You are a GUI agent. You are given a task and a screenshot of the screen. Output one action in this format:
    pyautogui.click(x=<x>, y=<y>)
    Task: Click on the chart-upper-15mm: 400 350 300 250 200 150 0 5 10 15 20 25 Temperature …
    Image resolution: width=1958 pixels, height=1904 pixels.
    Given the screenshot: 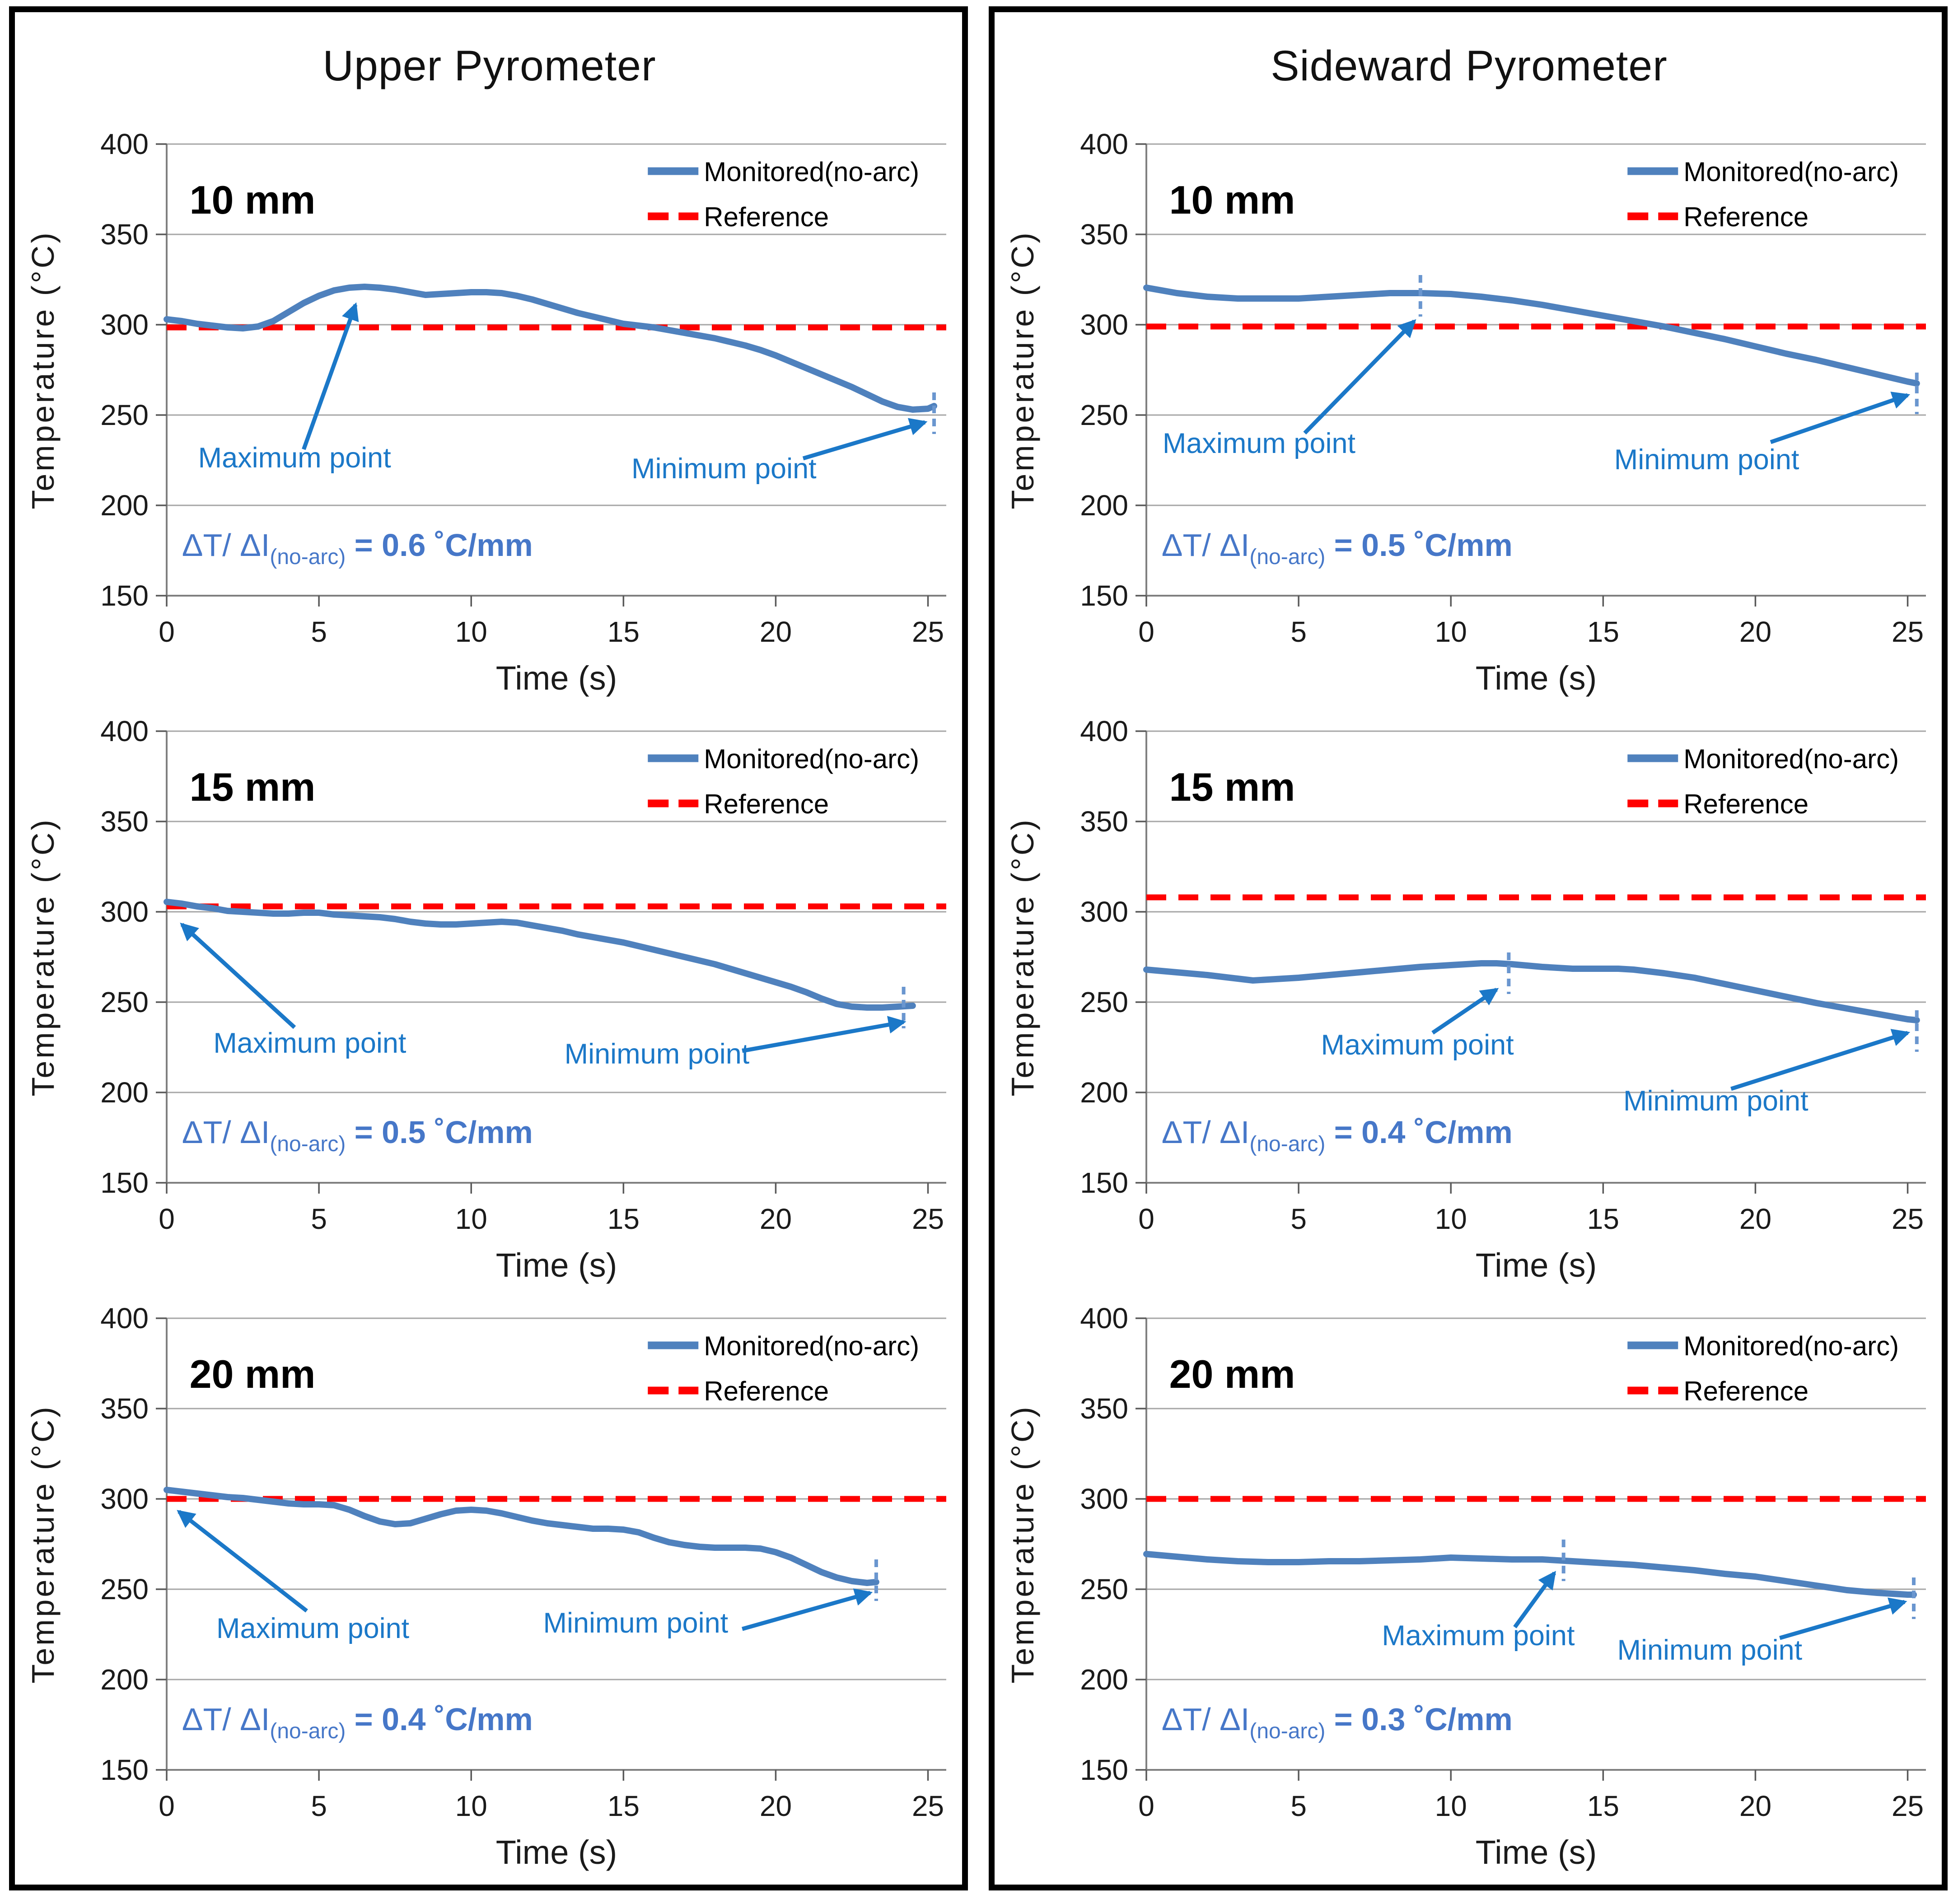 What is the action you would take?
    pyautogui.click(x=490, y=998)
    